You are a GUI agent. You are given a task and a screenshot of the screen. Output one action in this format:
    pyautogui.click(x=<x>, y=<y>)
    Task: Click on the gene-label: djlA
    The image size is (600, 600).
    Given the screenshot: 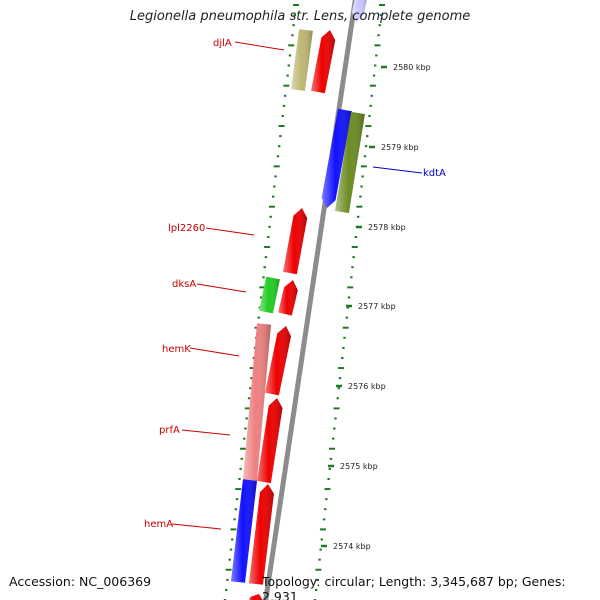 What is the action you would take?
    pyautogui.click(x=222, y=43)
    